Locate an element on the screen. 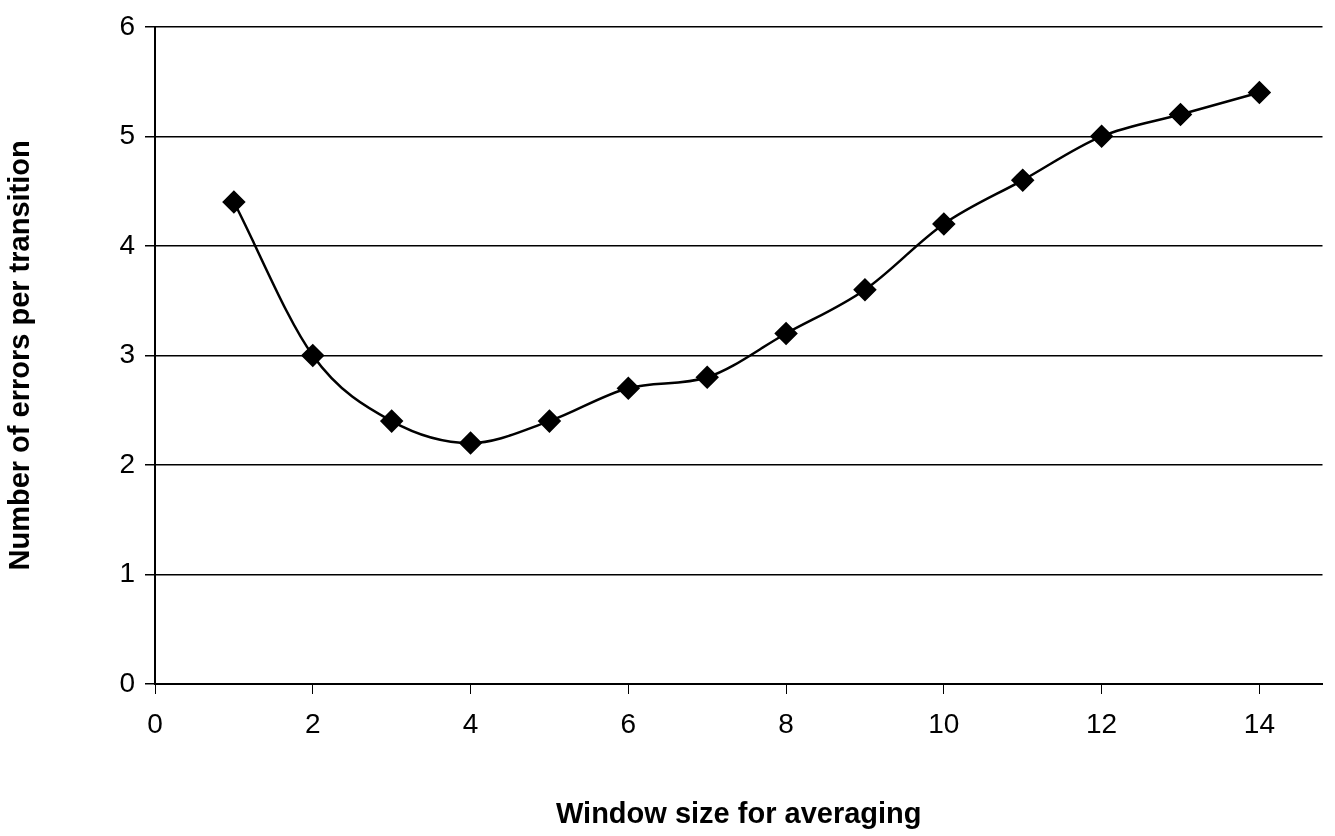 The image size is (1335, 836). x-tick-label: 8 is located at coordinates (786, 723).